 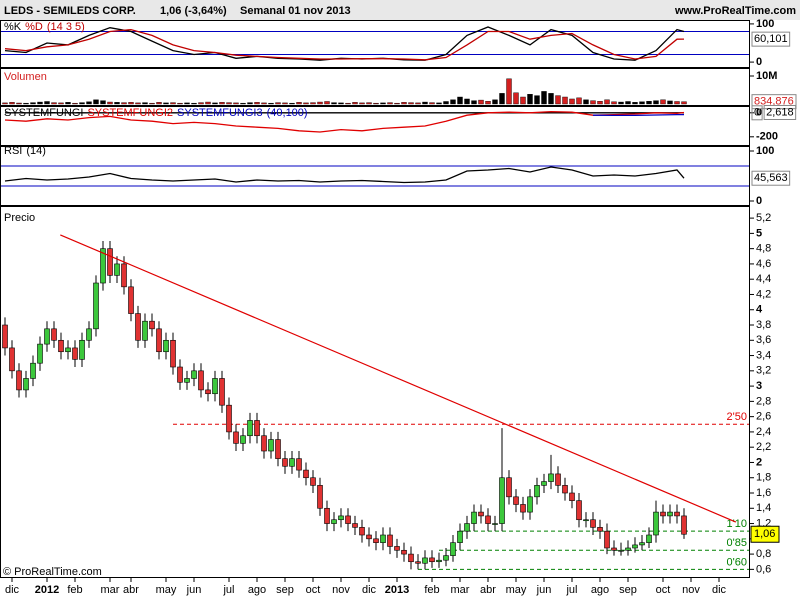 I want to click on copyright: © ProRealTime.com, so click(x=52, y=572).